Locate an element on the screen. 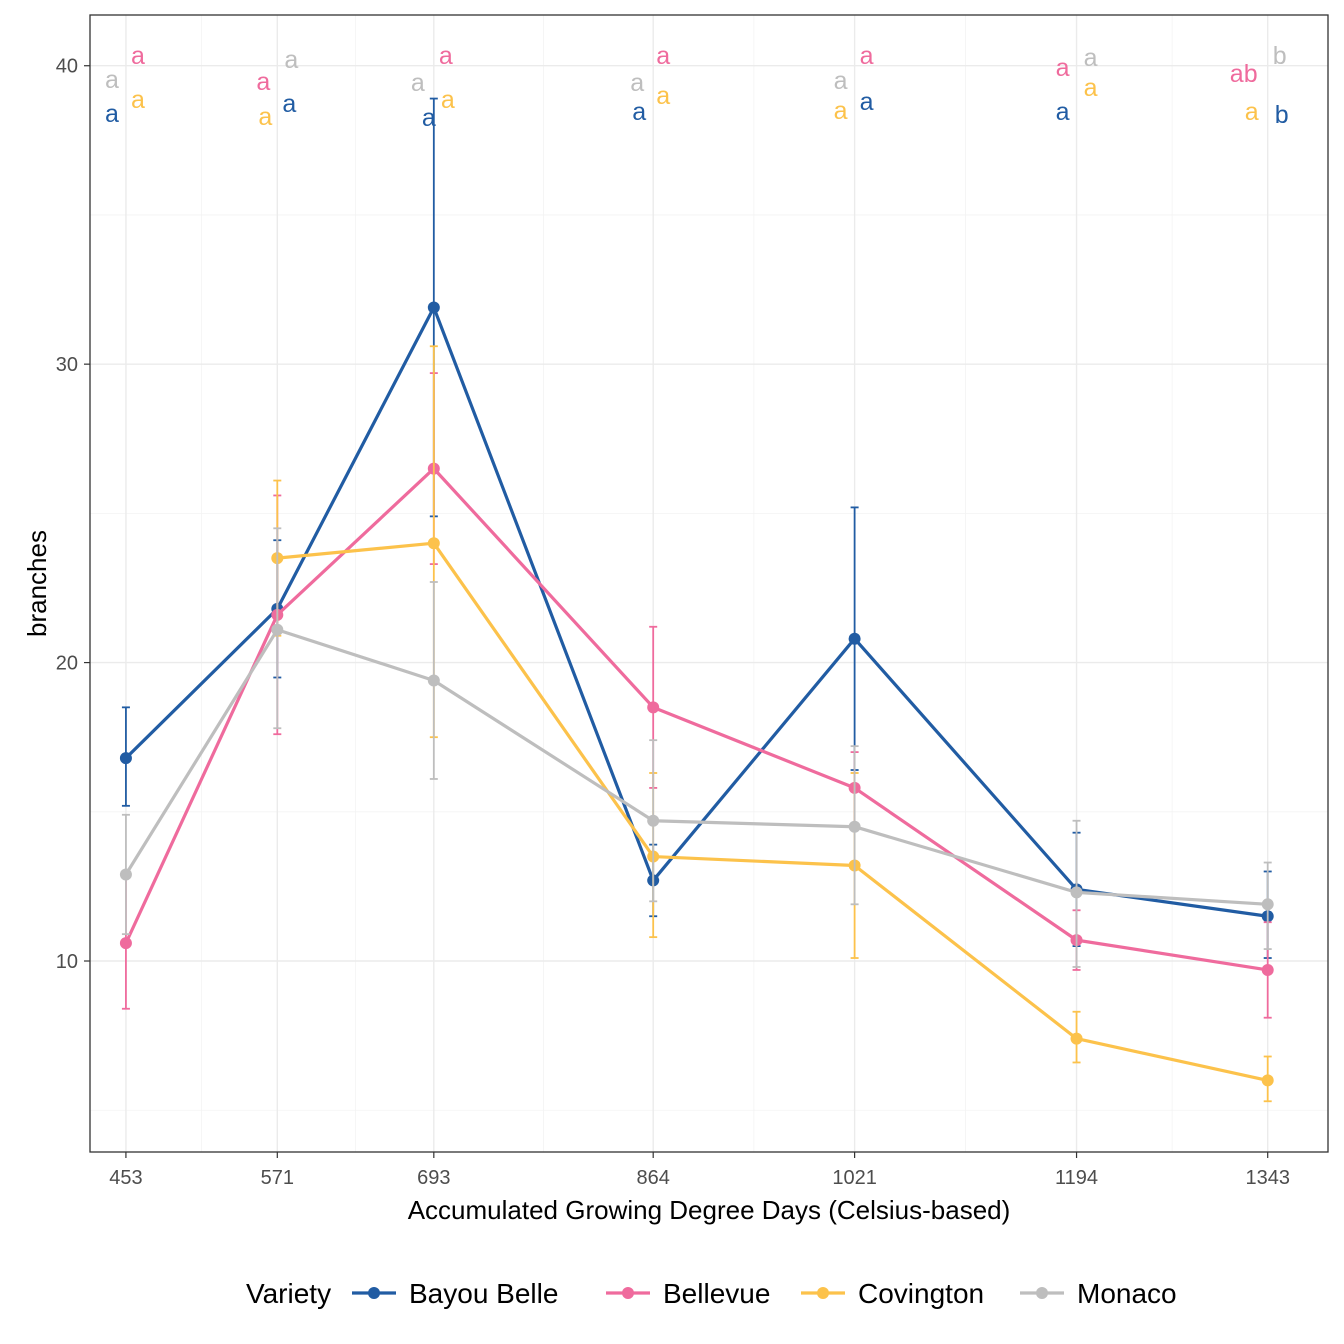  legend-item: Bellevue is located at coordinates (688, 1293).